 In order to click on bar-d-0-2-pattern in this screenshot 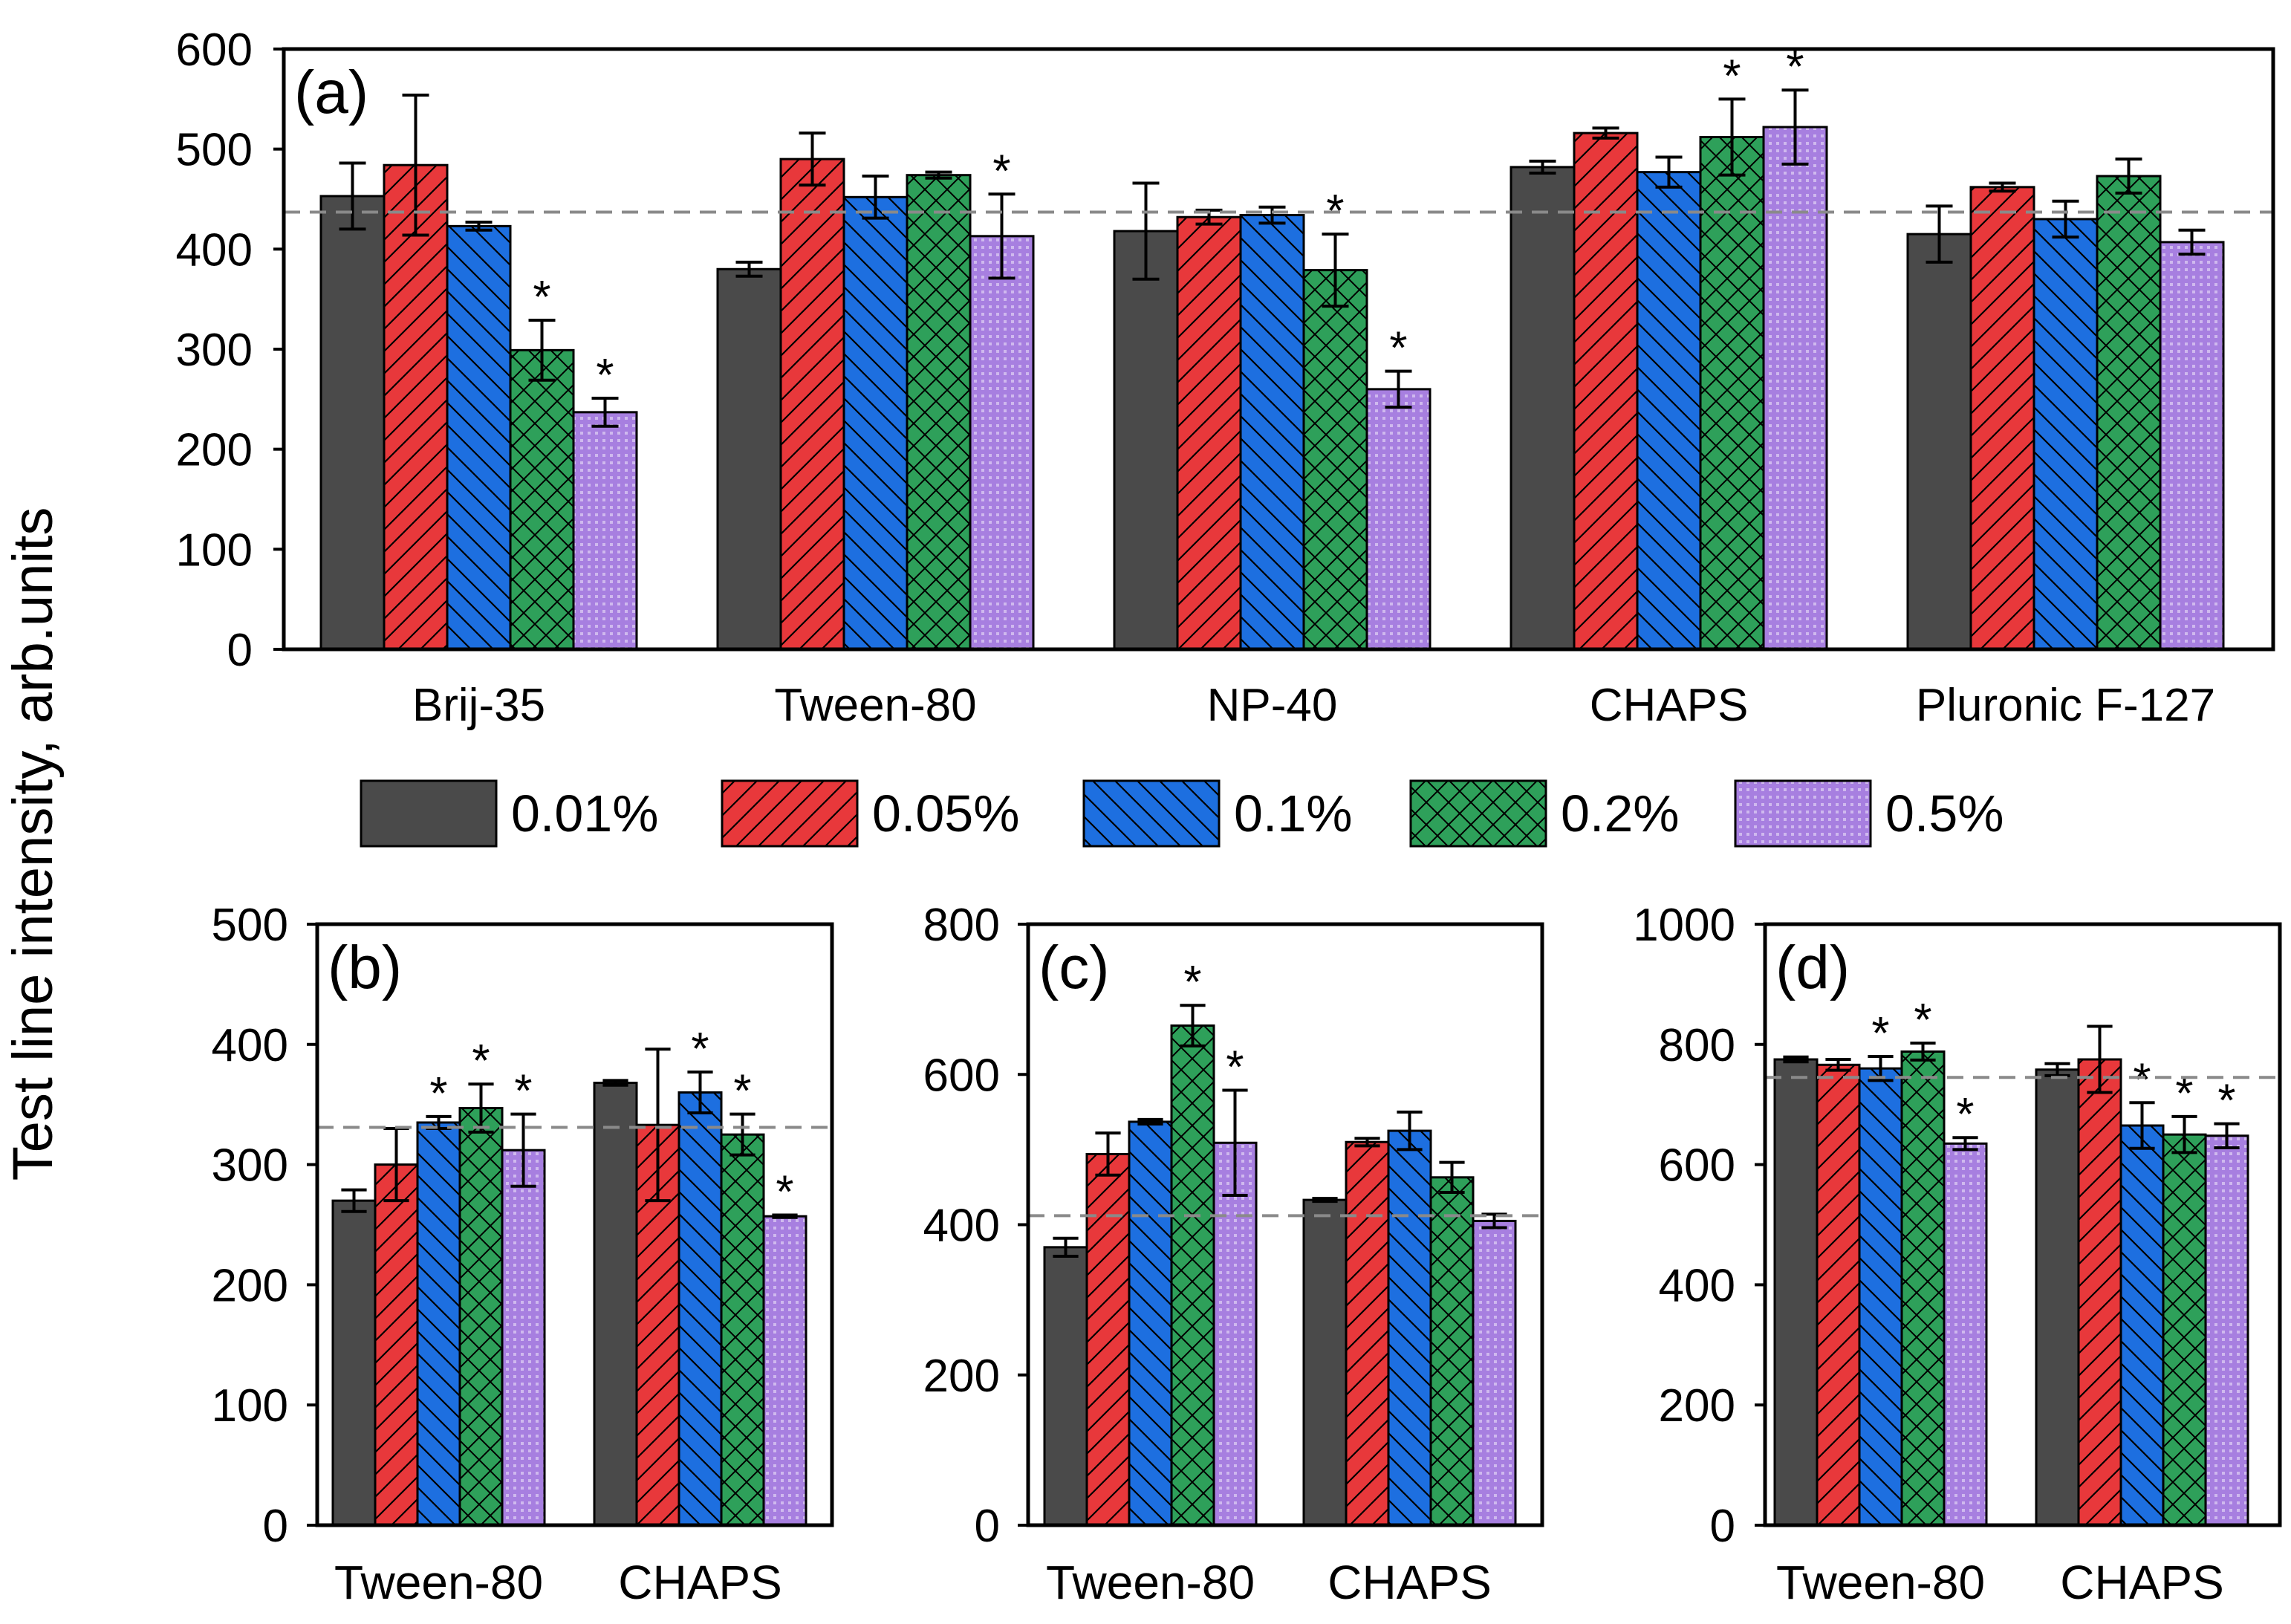, I will do `click(1881, 1296)`.